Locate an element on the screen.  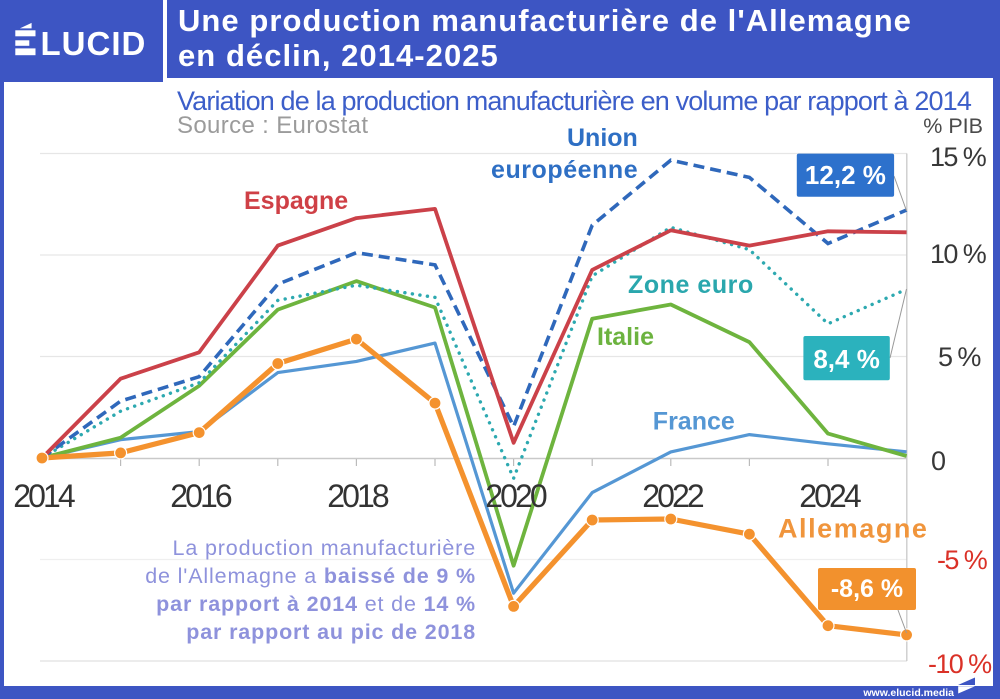
svg-text: 2014 is located at coordinates (44, 496).